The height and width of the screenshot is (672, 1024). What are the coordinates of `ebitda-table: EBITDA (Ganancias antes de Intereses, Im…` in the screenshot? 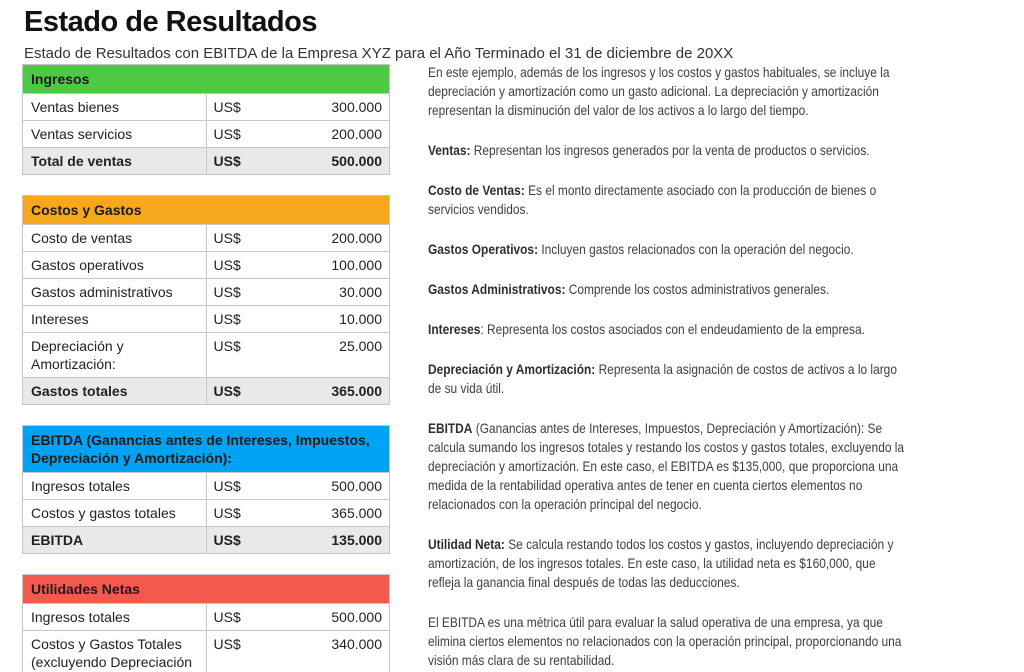 It's located at (206, 489).